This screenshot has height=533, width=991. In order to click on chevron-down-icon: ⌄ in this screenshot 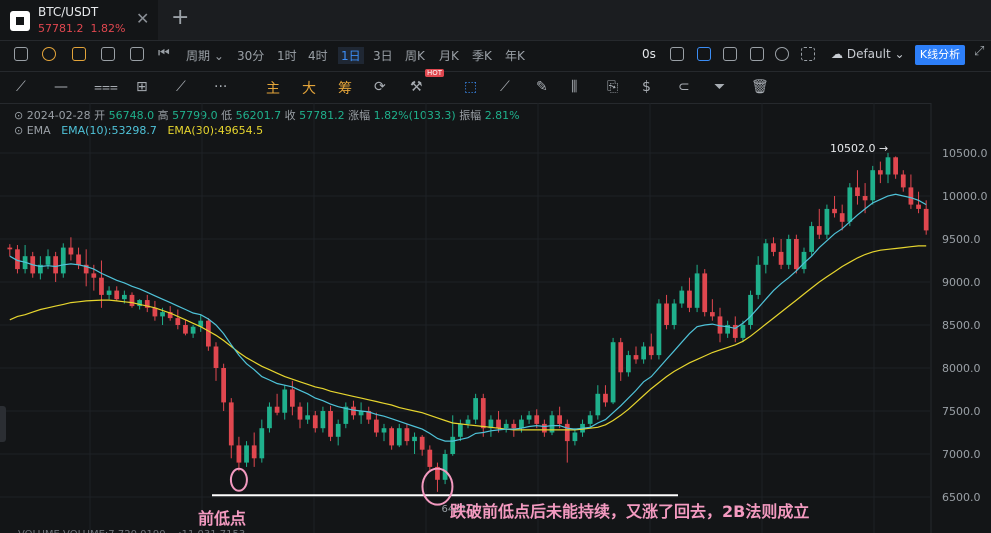, I will do `click(218, 56)`.